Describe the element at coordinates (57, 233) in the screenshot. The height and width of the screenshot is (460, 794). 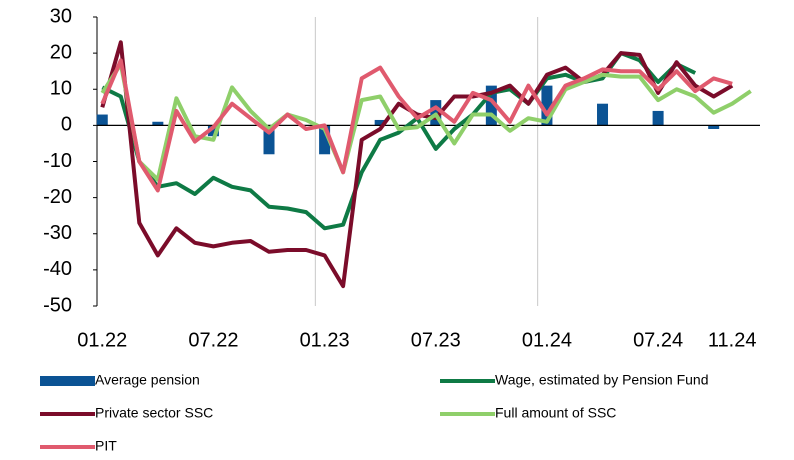
I see `y-tick-label: -30` at that location.